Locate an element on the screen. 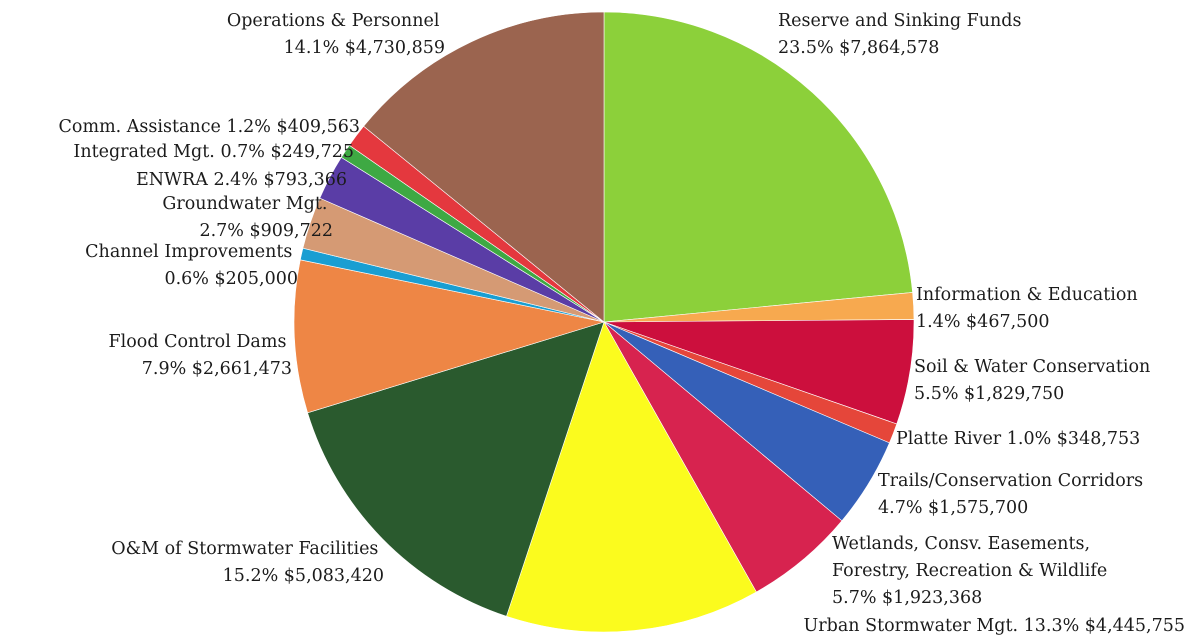 The width and height of the screenshot is (1200, 641). label-flood-control-dams: Flood Control Dams 7.9% $2,661,473 is located at coordinates (200, 355).